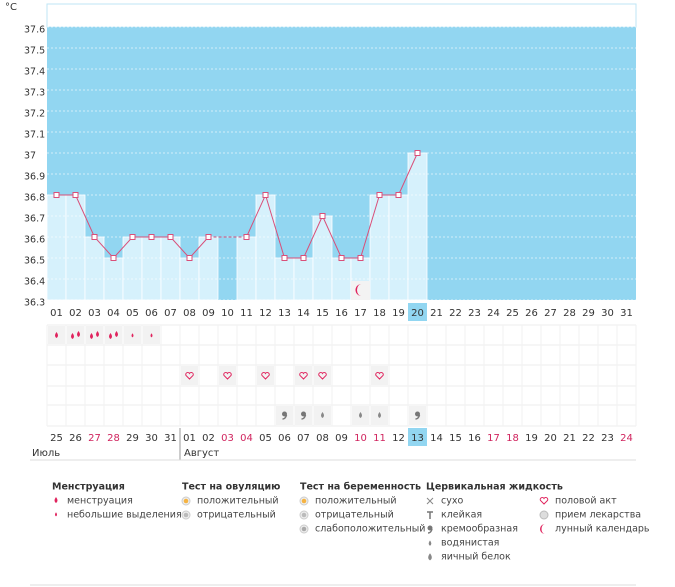 The width and height of the screenshot is (675, 587). What do you see at coordinates (227, 438) in the screenshot?
I see `cycle-day-label: 03` at bounding box center [227, 438].